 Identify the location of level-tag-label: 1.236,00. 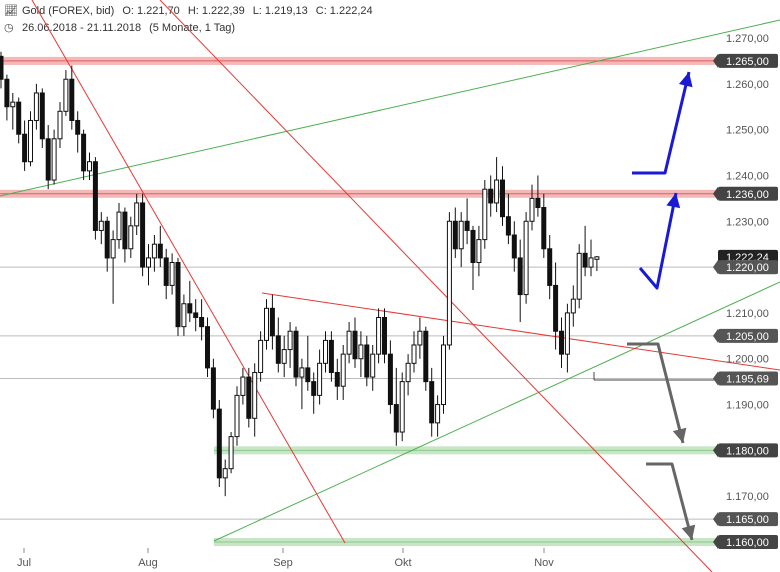
(747, 195).